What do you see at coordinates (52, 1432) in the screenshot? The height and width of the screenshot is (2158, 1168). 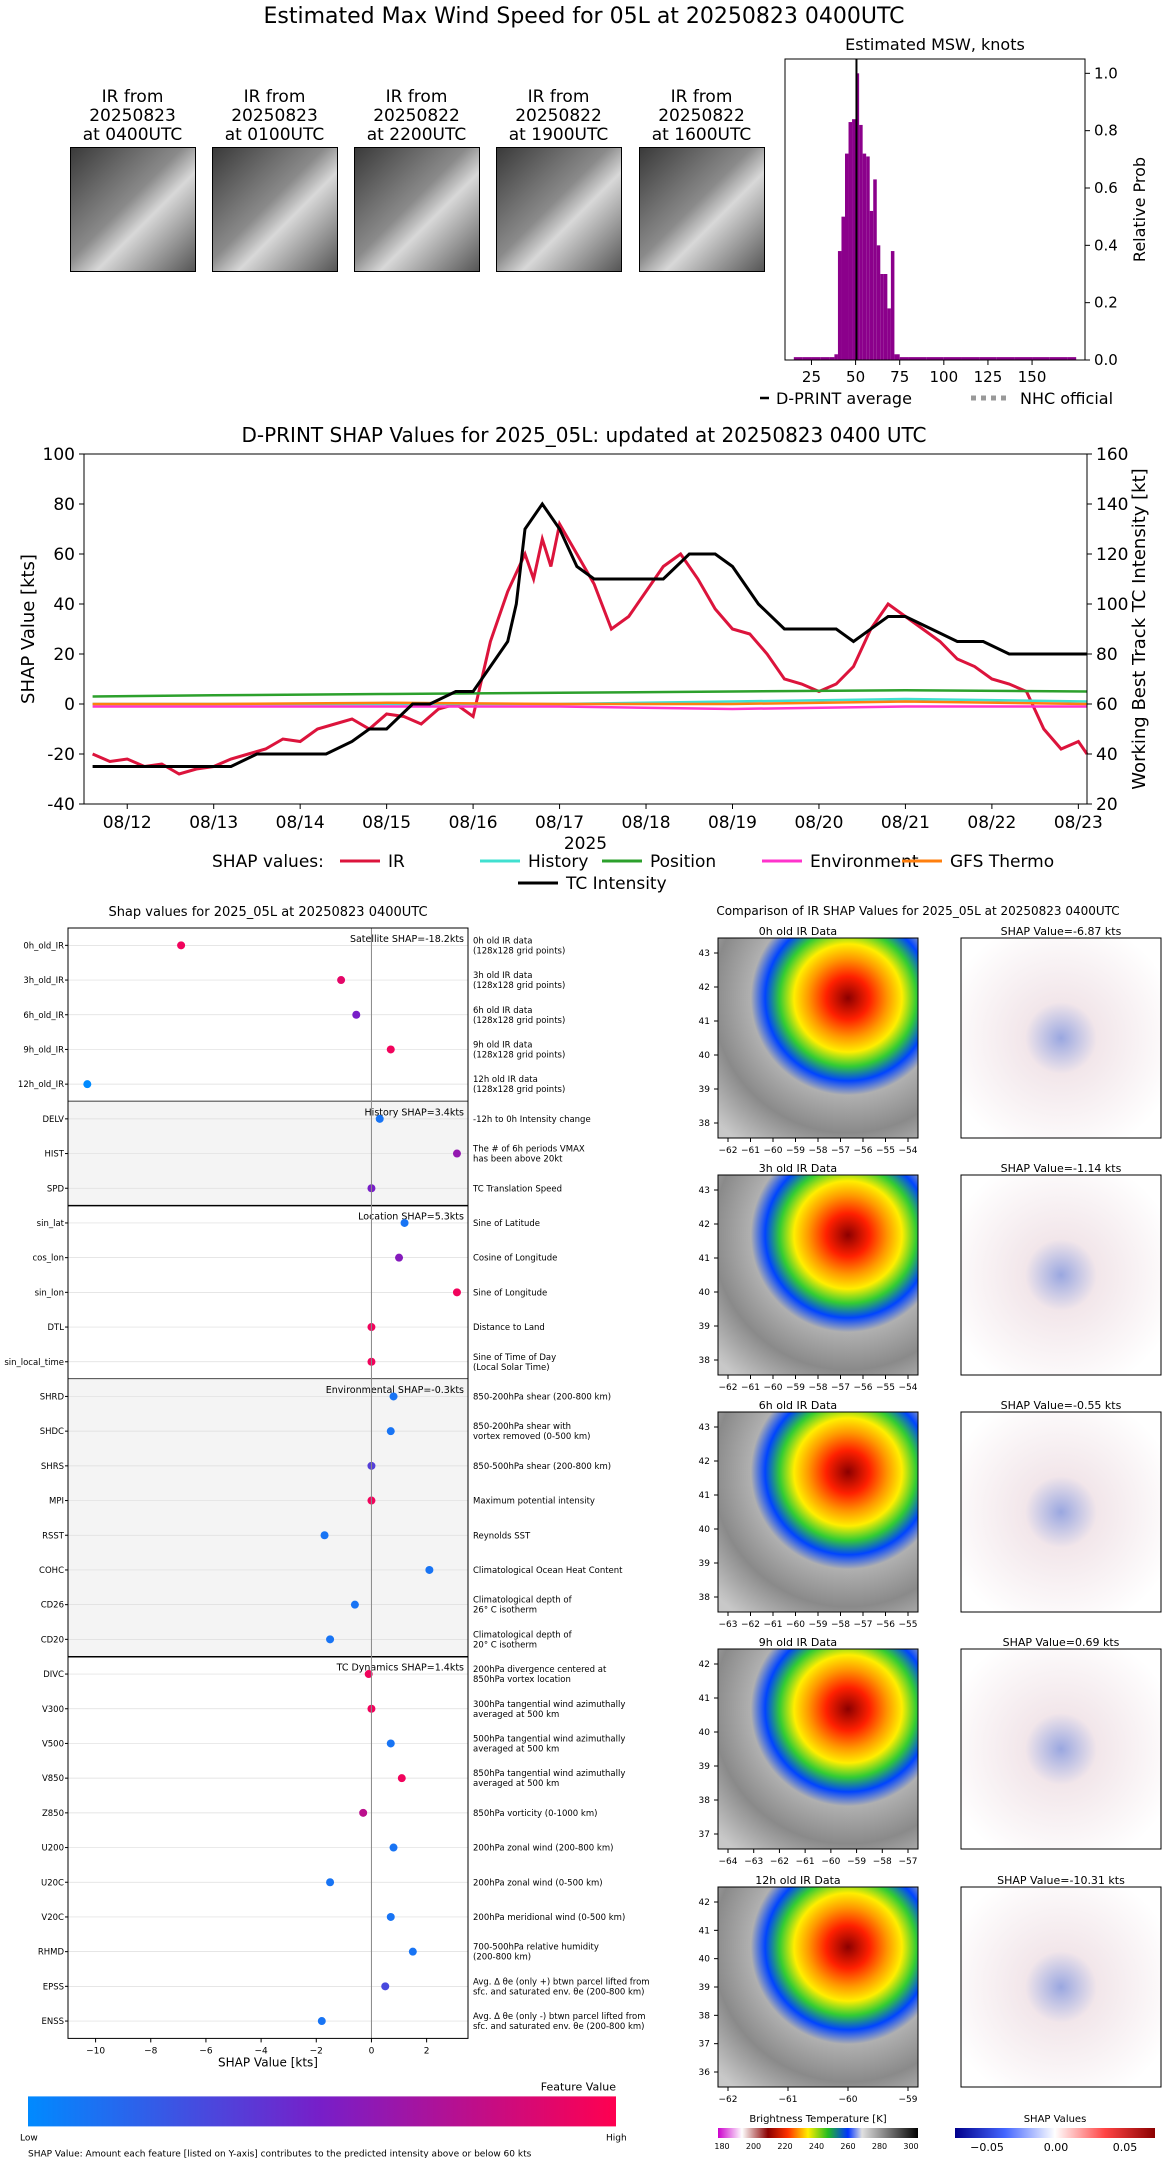 I see `feature-name: SHDC` at bounding box center [52, 1432].